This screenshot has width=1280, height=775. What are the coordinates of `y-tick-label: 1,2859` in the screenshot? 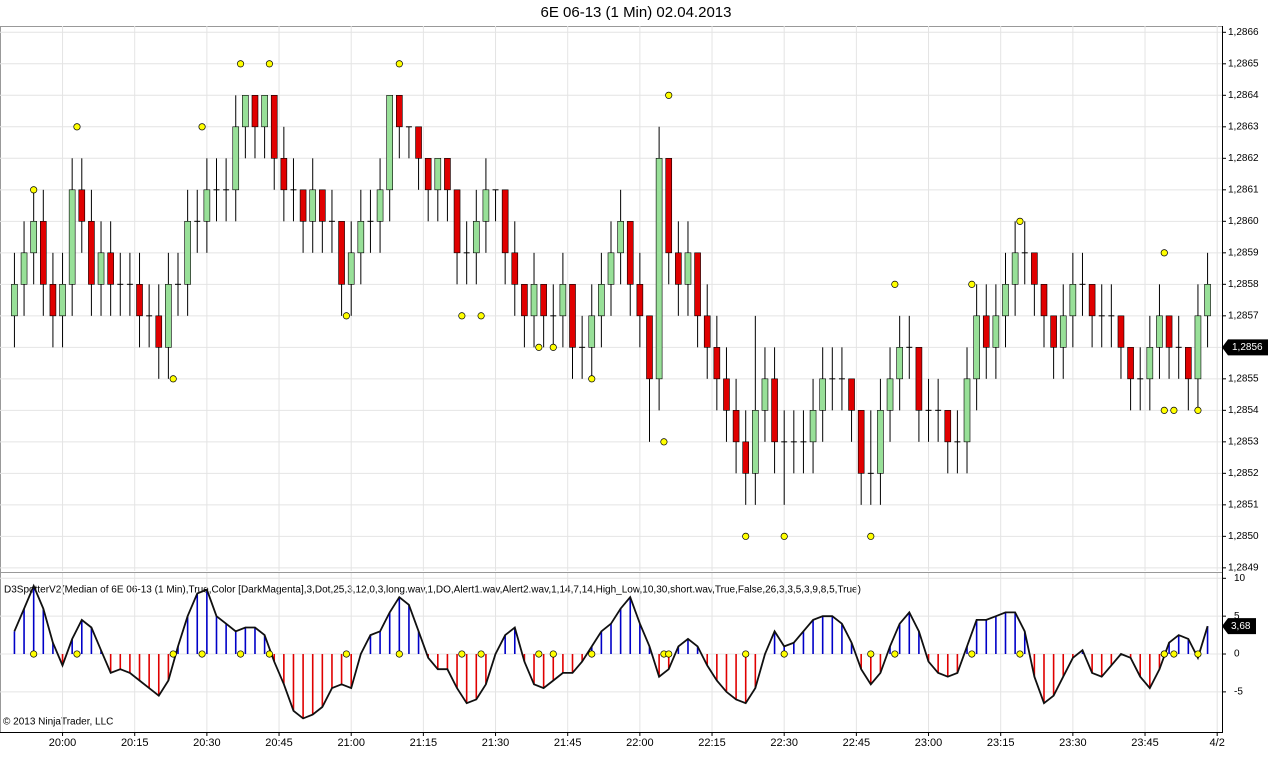 It's located at (1243, 252).